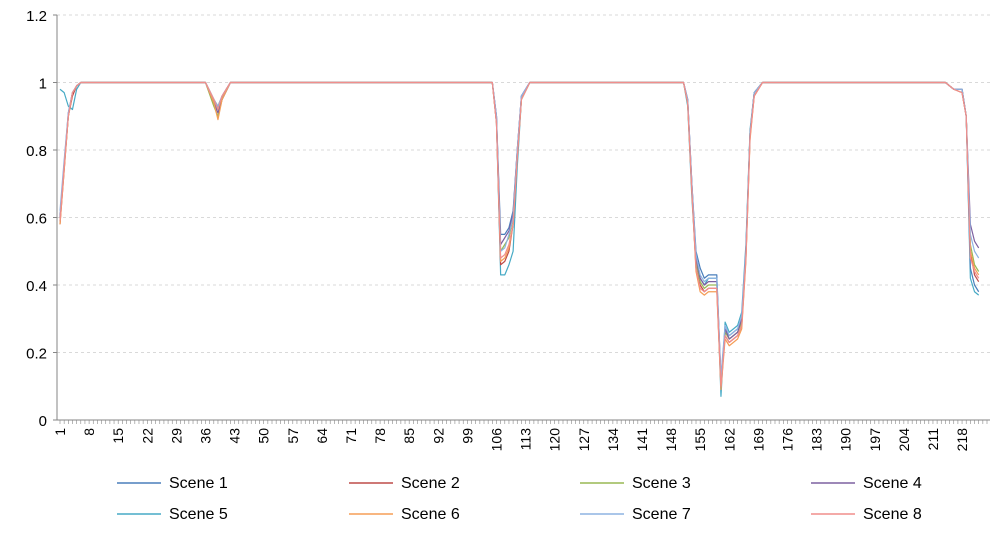  What do you see at coordinates (526, 439) in the screenshot?
I see `x-tick-label: 113` at bounding box center [526, 439].